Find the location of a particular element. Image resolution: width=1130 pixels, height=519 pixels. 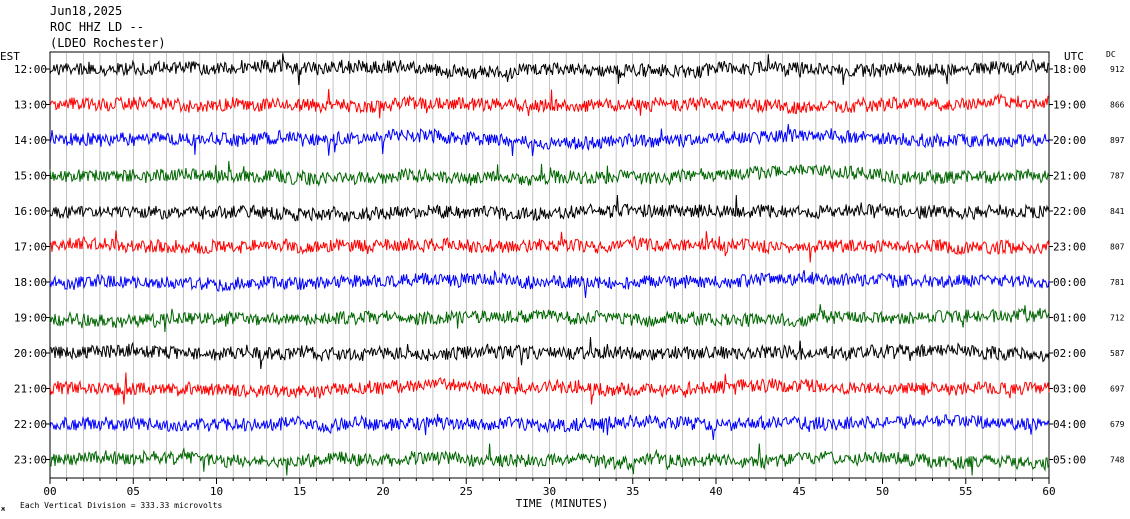

utc-time-label: 19:00 is located at coordinates (1069, 105).